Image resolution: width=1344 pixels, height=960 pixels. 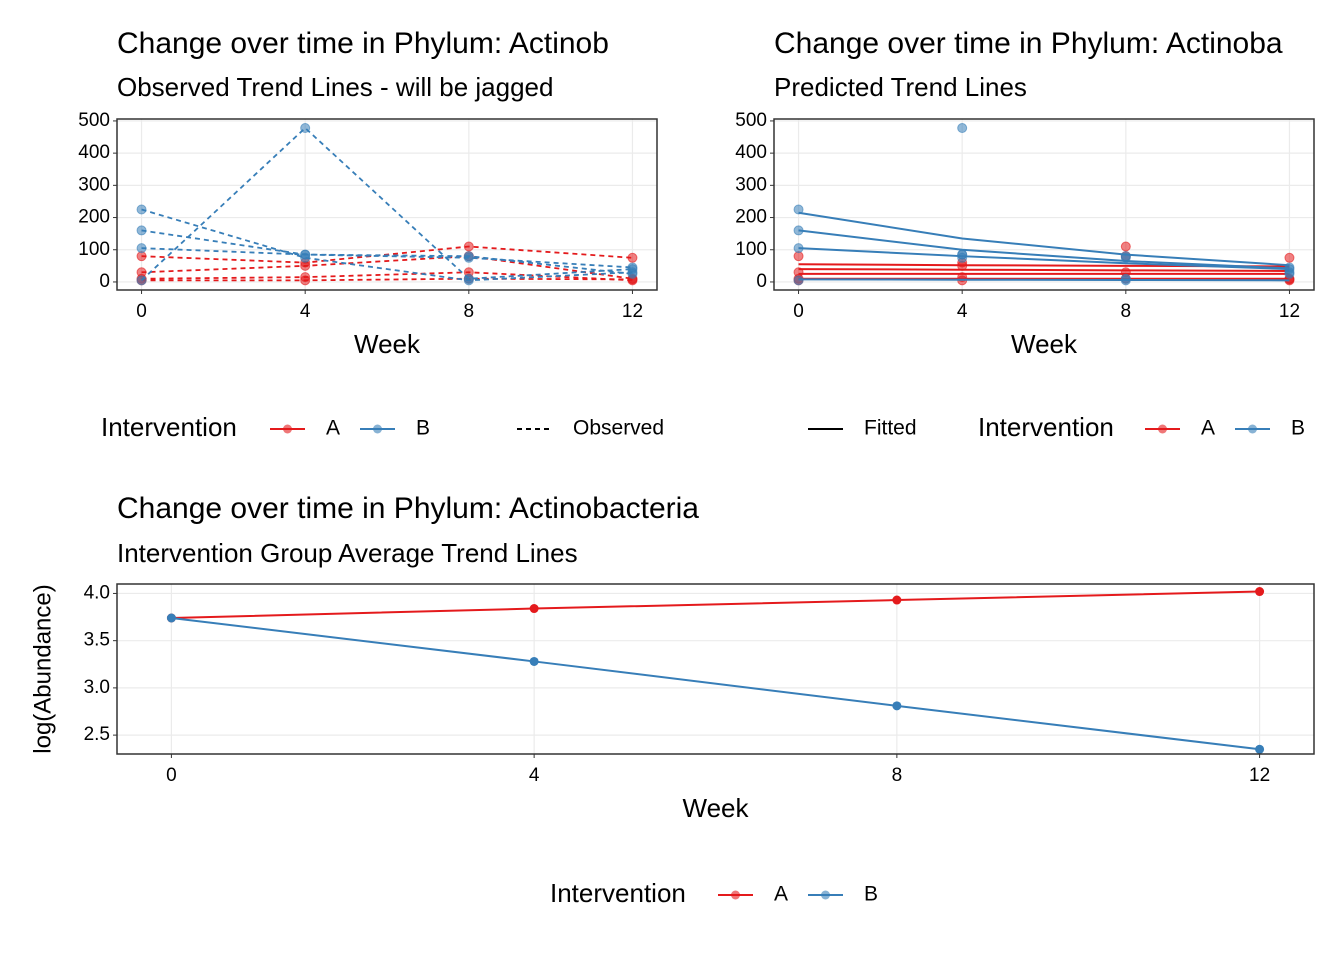 What do you see at coordinates (335, 87) in the screenshot?
I see `chart-subtitle: Observed Trend Lines - will be jagged` at bounding box center [335, 87].